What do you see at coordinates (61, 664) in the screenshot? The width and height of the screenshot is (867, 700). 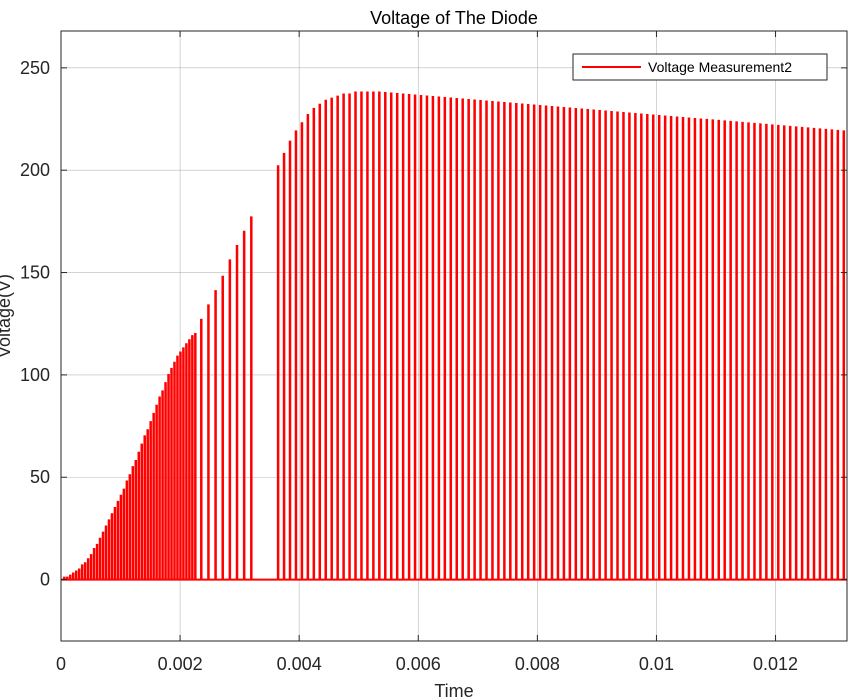 I see `x-tick-label: 0` at bounding box center [61, 664].